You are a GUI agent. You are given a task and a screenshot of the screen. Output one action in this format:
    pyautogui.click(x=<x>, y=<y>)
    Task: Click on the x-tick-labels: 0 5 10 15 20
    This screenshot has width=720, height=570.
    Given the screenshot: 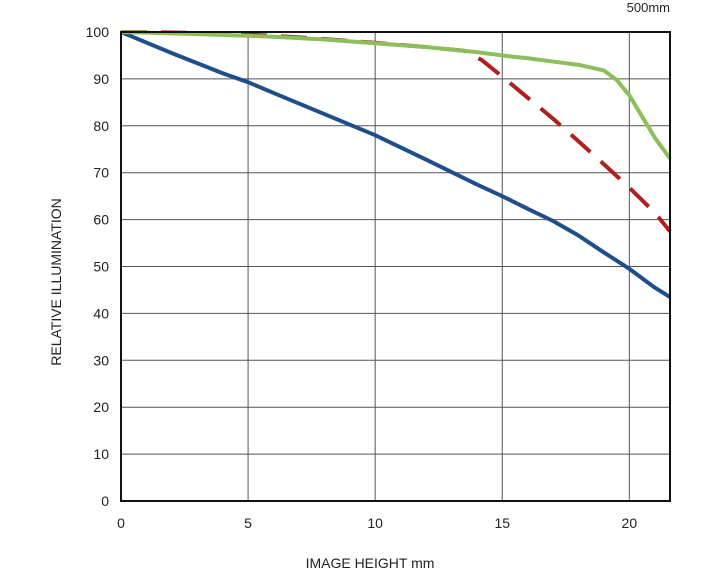 What is the action you would take?
    pyautogui.click(x=377, y=523)
    